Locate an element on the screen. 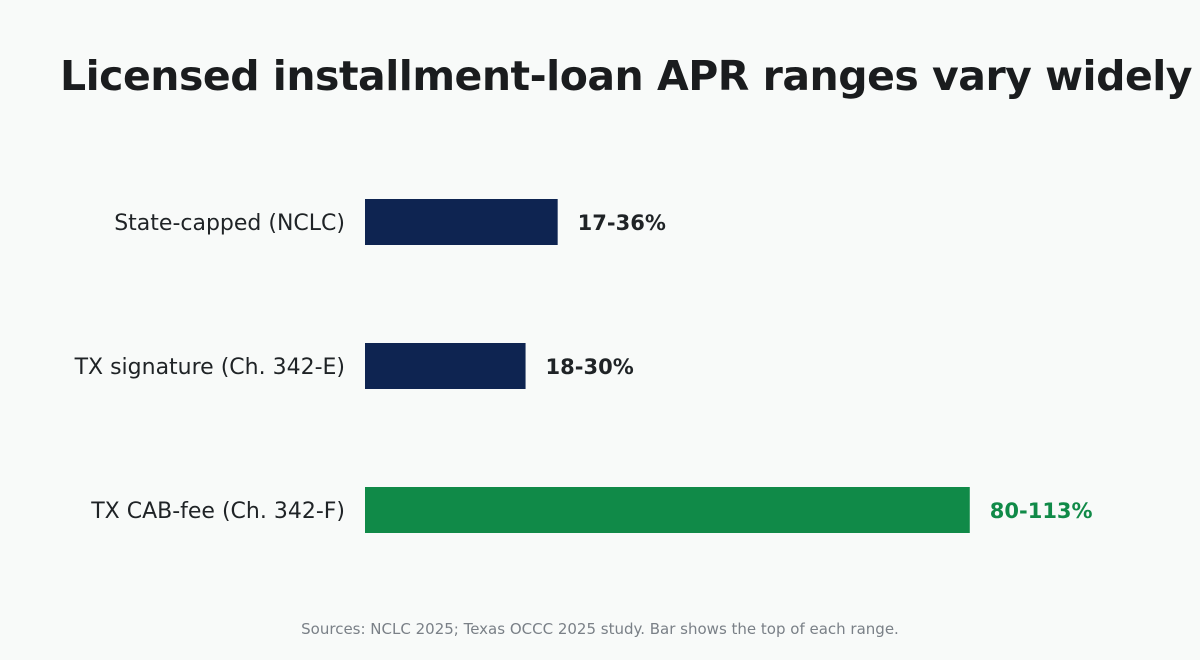 This screenshot has height=660, width=1200. category-label: TX signature (Ch. 342-E) is located at coordinates (209, 367).